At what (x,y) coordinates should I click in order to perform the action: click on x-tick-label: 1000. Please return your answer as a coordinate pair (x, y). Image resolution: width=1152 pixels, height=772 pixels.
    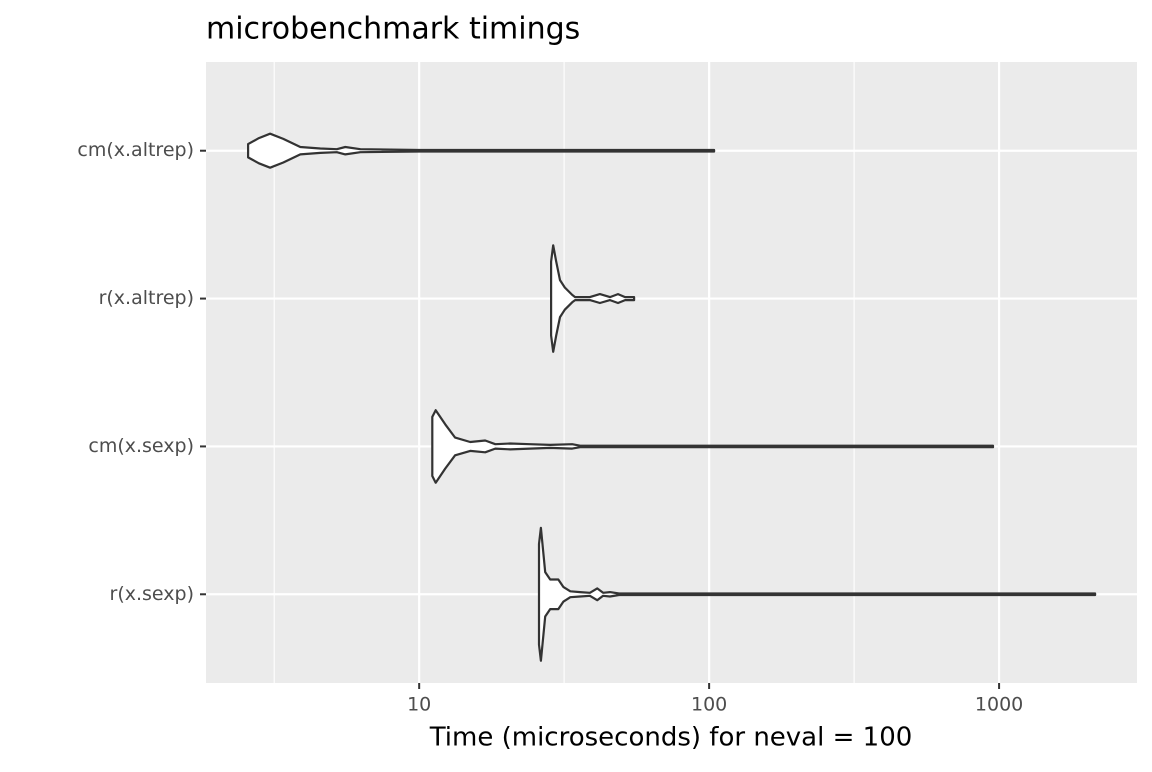
    Looking at the image, I should click on (999, 705).